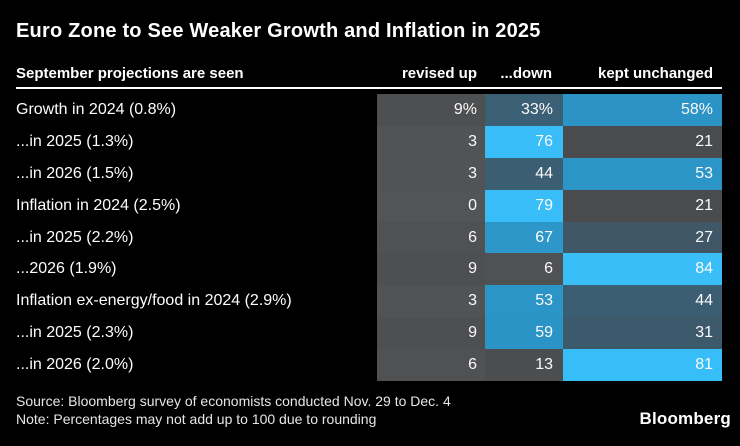 The image size is (740, 446). I want to click on cell-kept-unchanged: 27, so click(642, 237).